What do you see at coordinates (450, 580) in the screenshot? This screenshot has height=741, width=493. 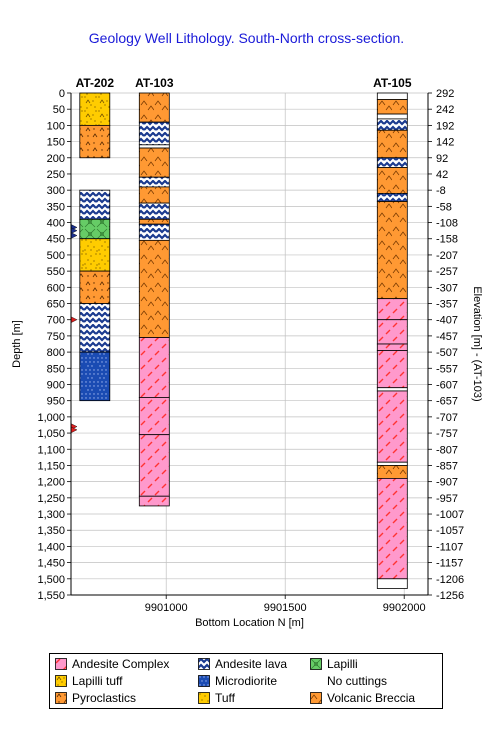 I see `elevation-tick-label: -1206` at bounding box center [450, 580].